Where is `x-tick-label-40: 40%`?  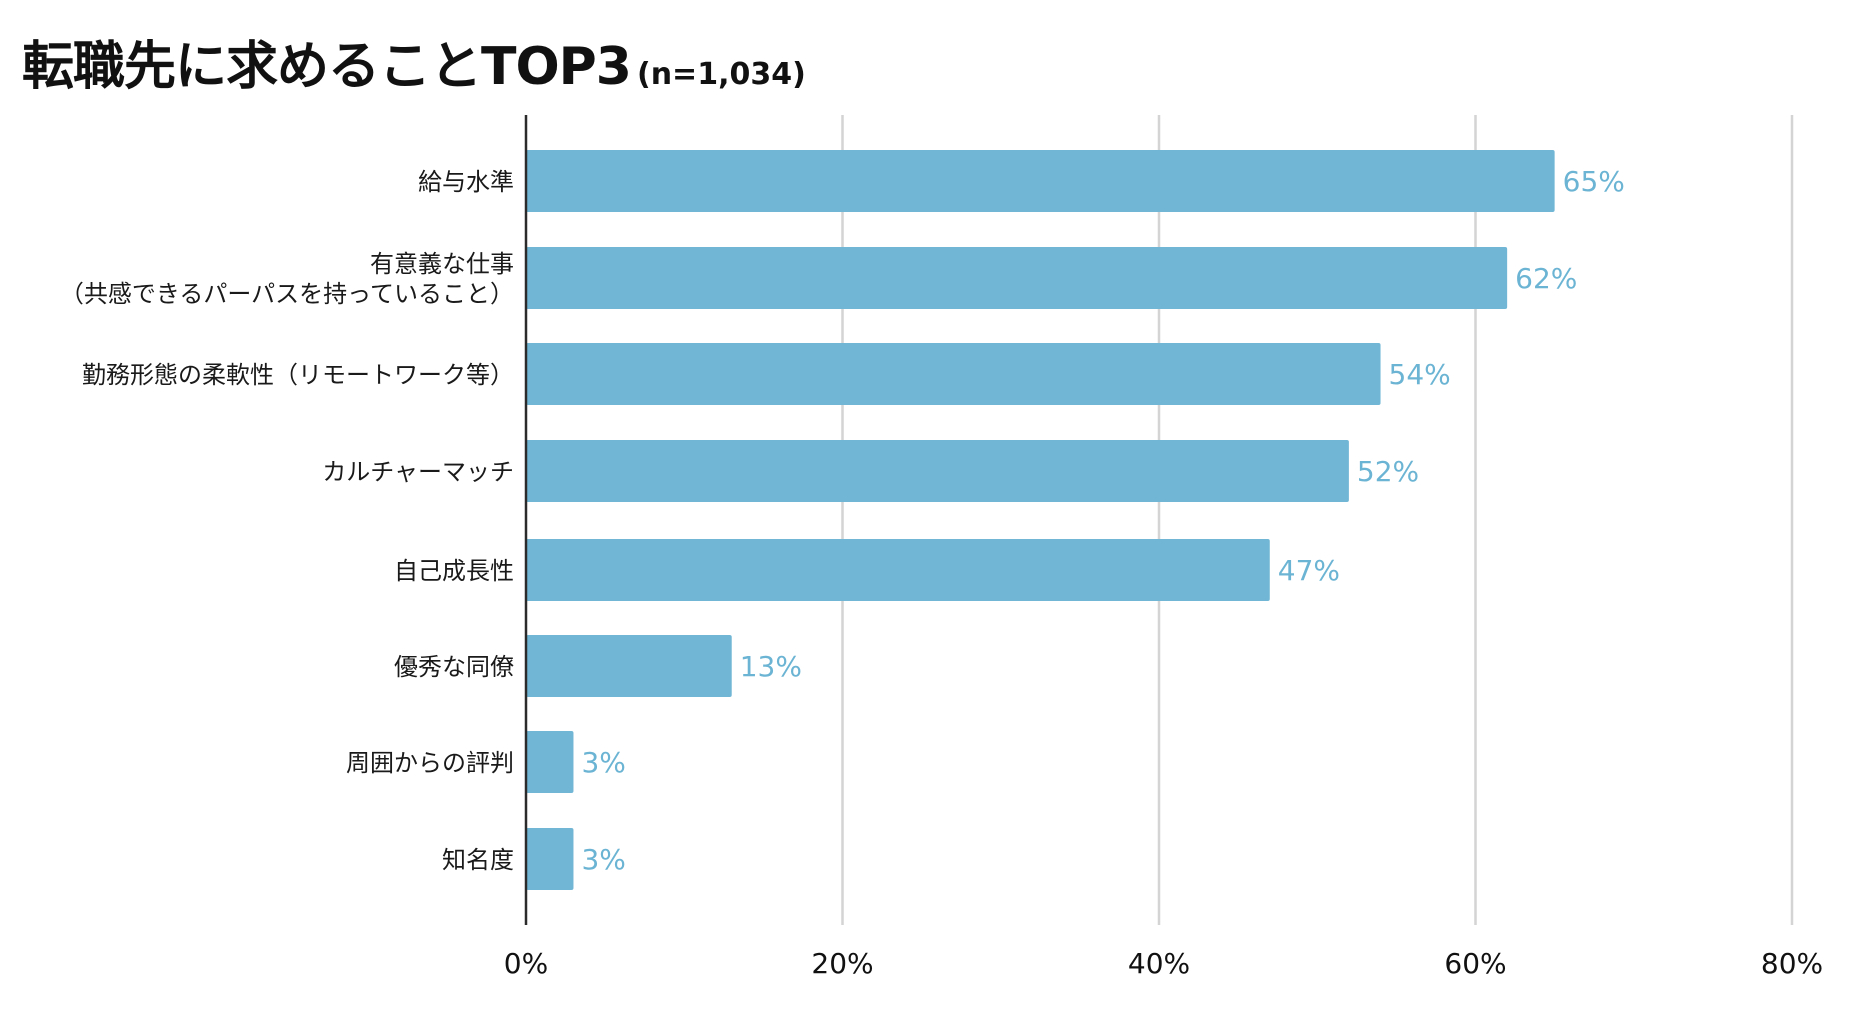 x-tick-label-40: 40% is located at coordinates (1159, 963).